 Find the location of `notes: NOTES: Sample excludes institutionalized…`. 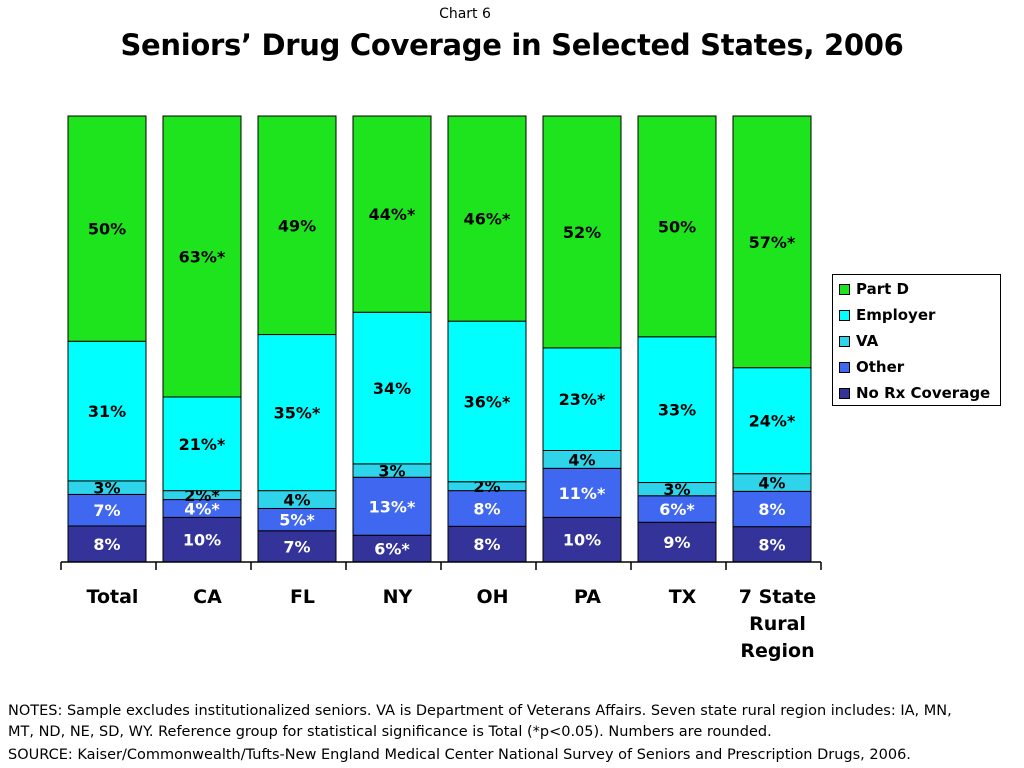

notes: NOTES: Sample excludes institutionalized… is located at coordinates (513, 722).